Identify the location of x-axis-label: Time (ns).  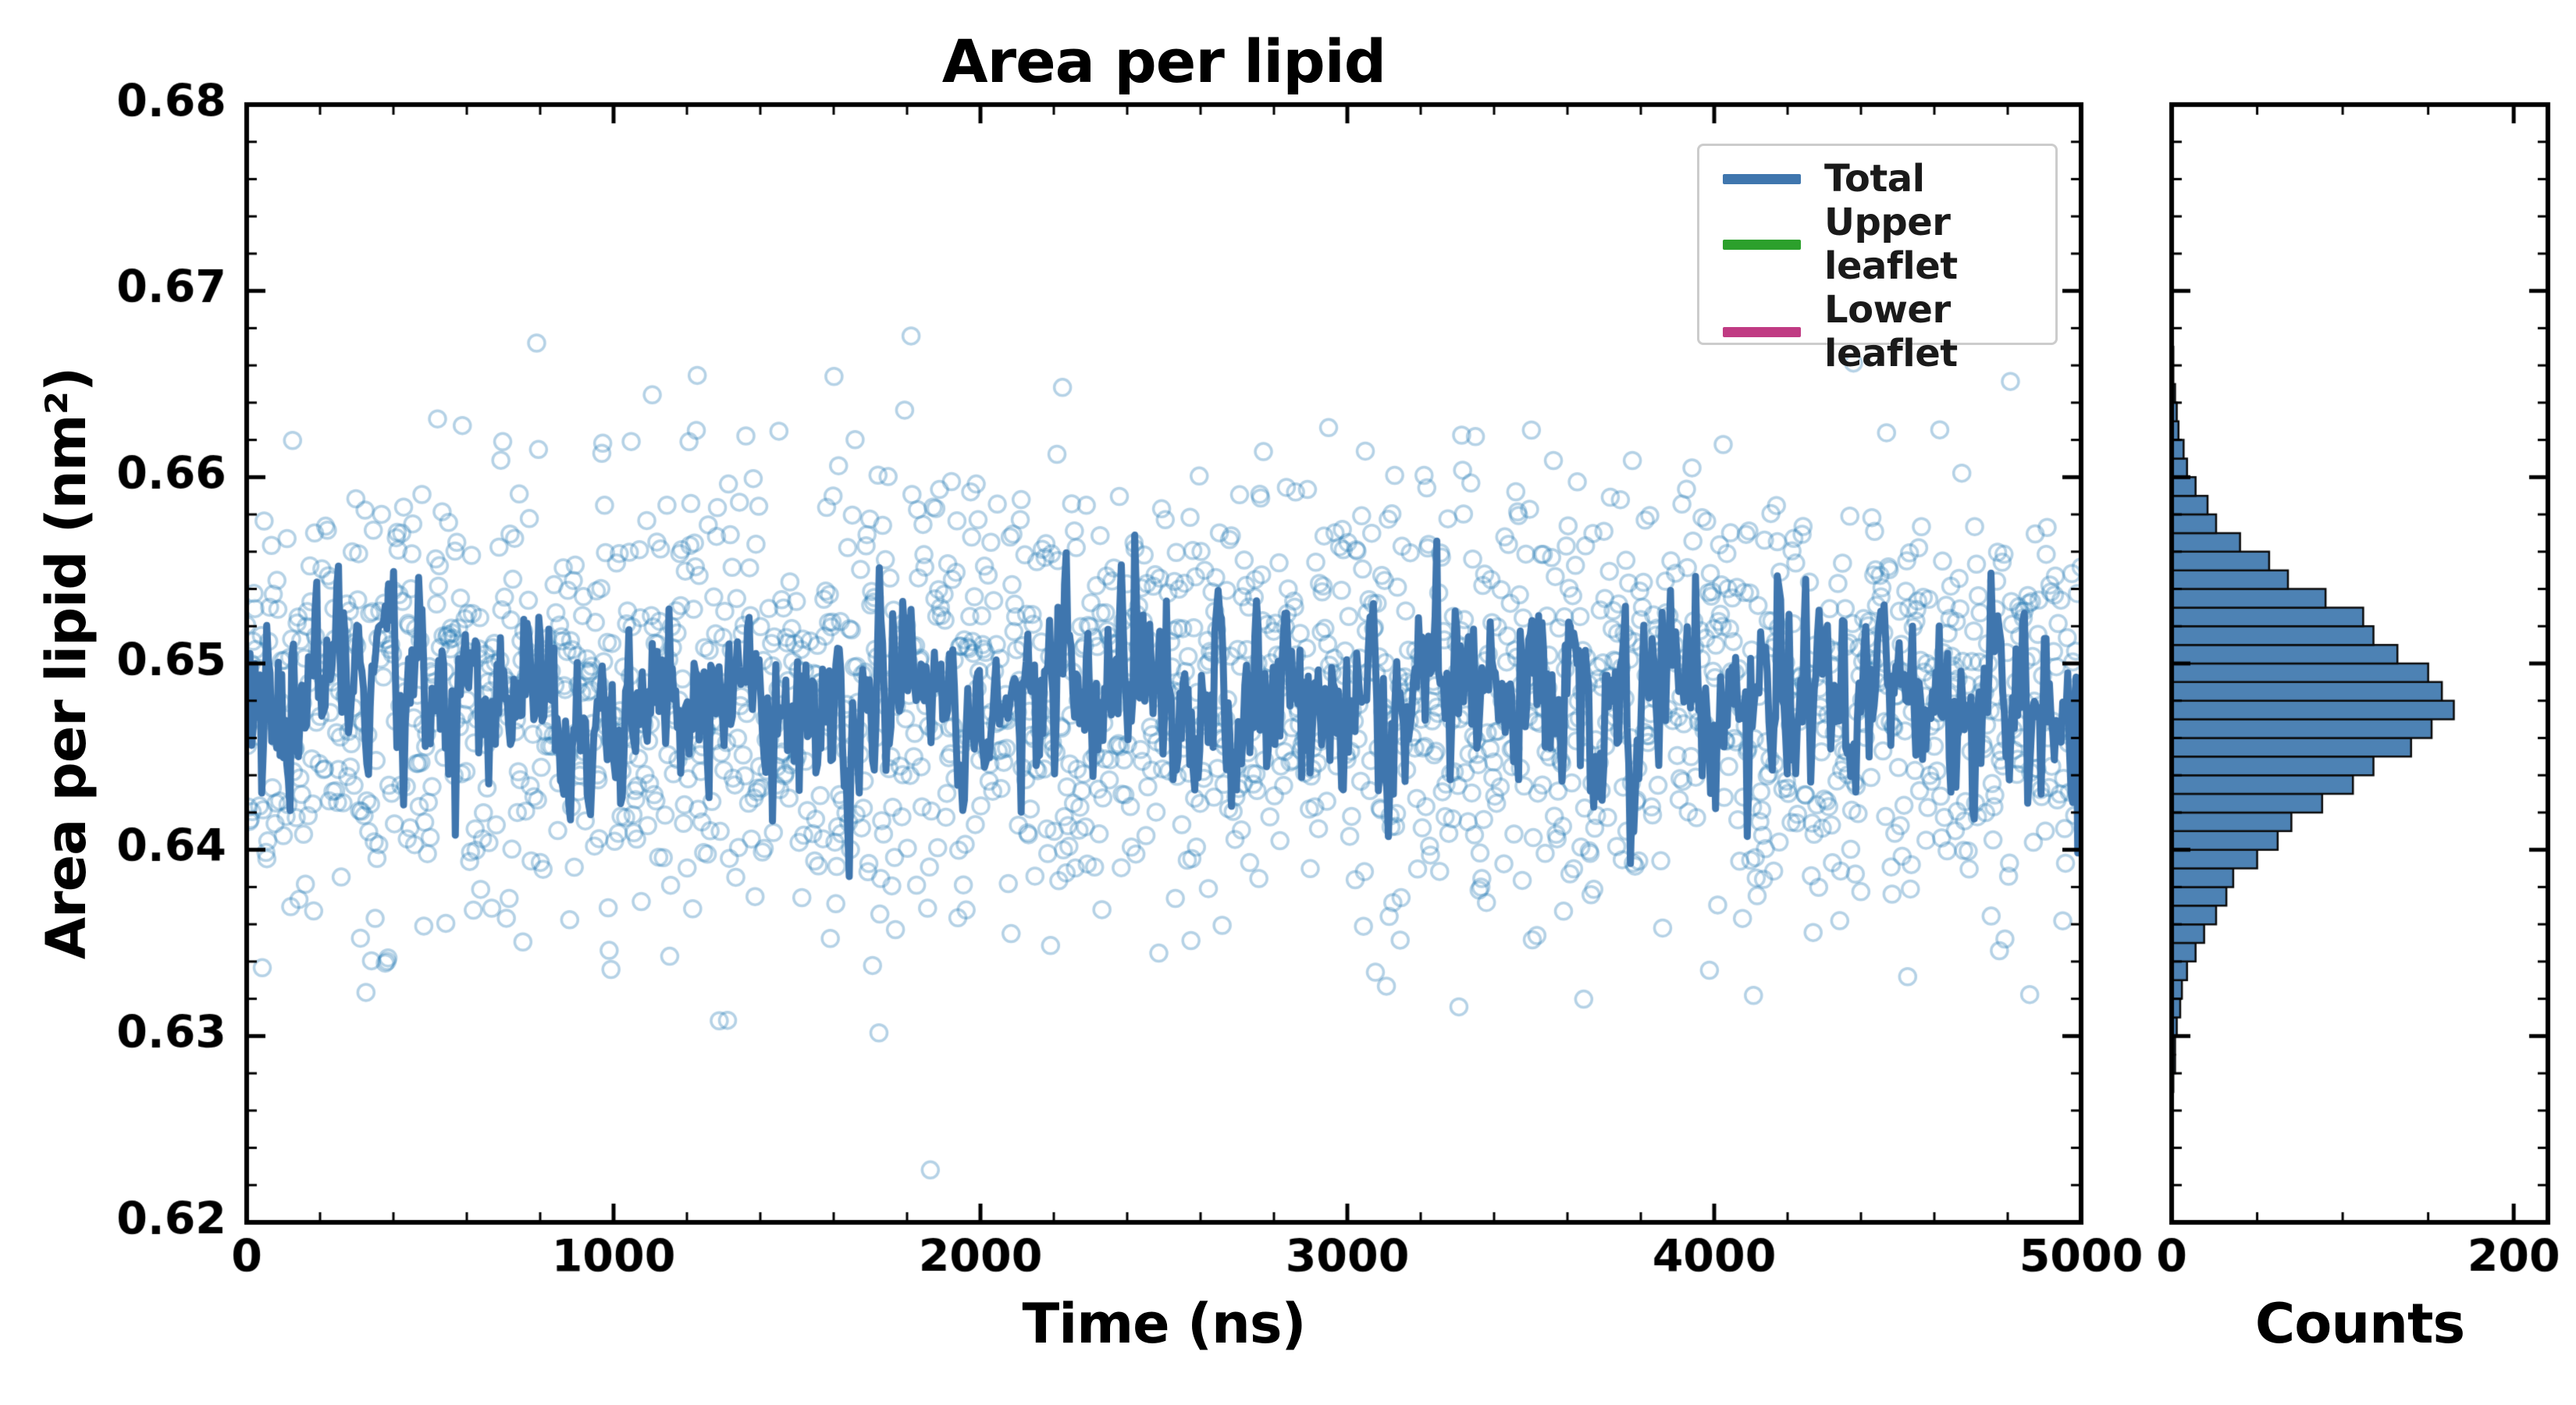
(1164, 1324).